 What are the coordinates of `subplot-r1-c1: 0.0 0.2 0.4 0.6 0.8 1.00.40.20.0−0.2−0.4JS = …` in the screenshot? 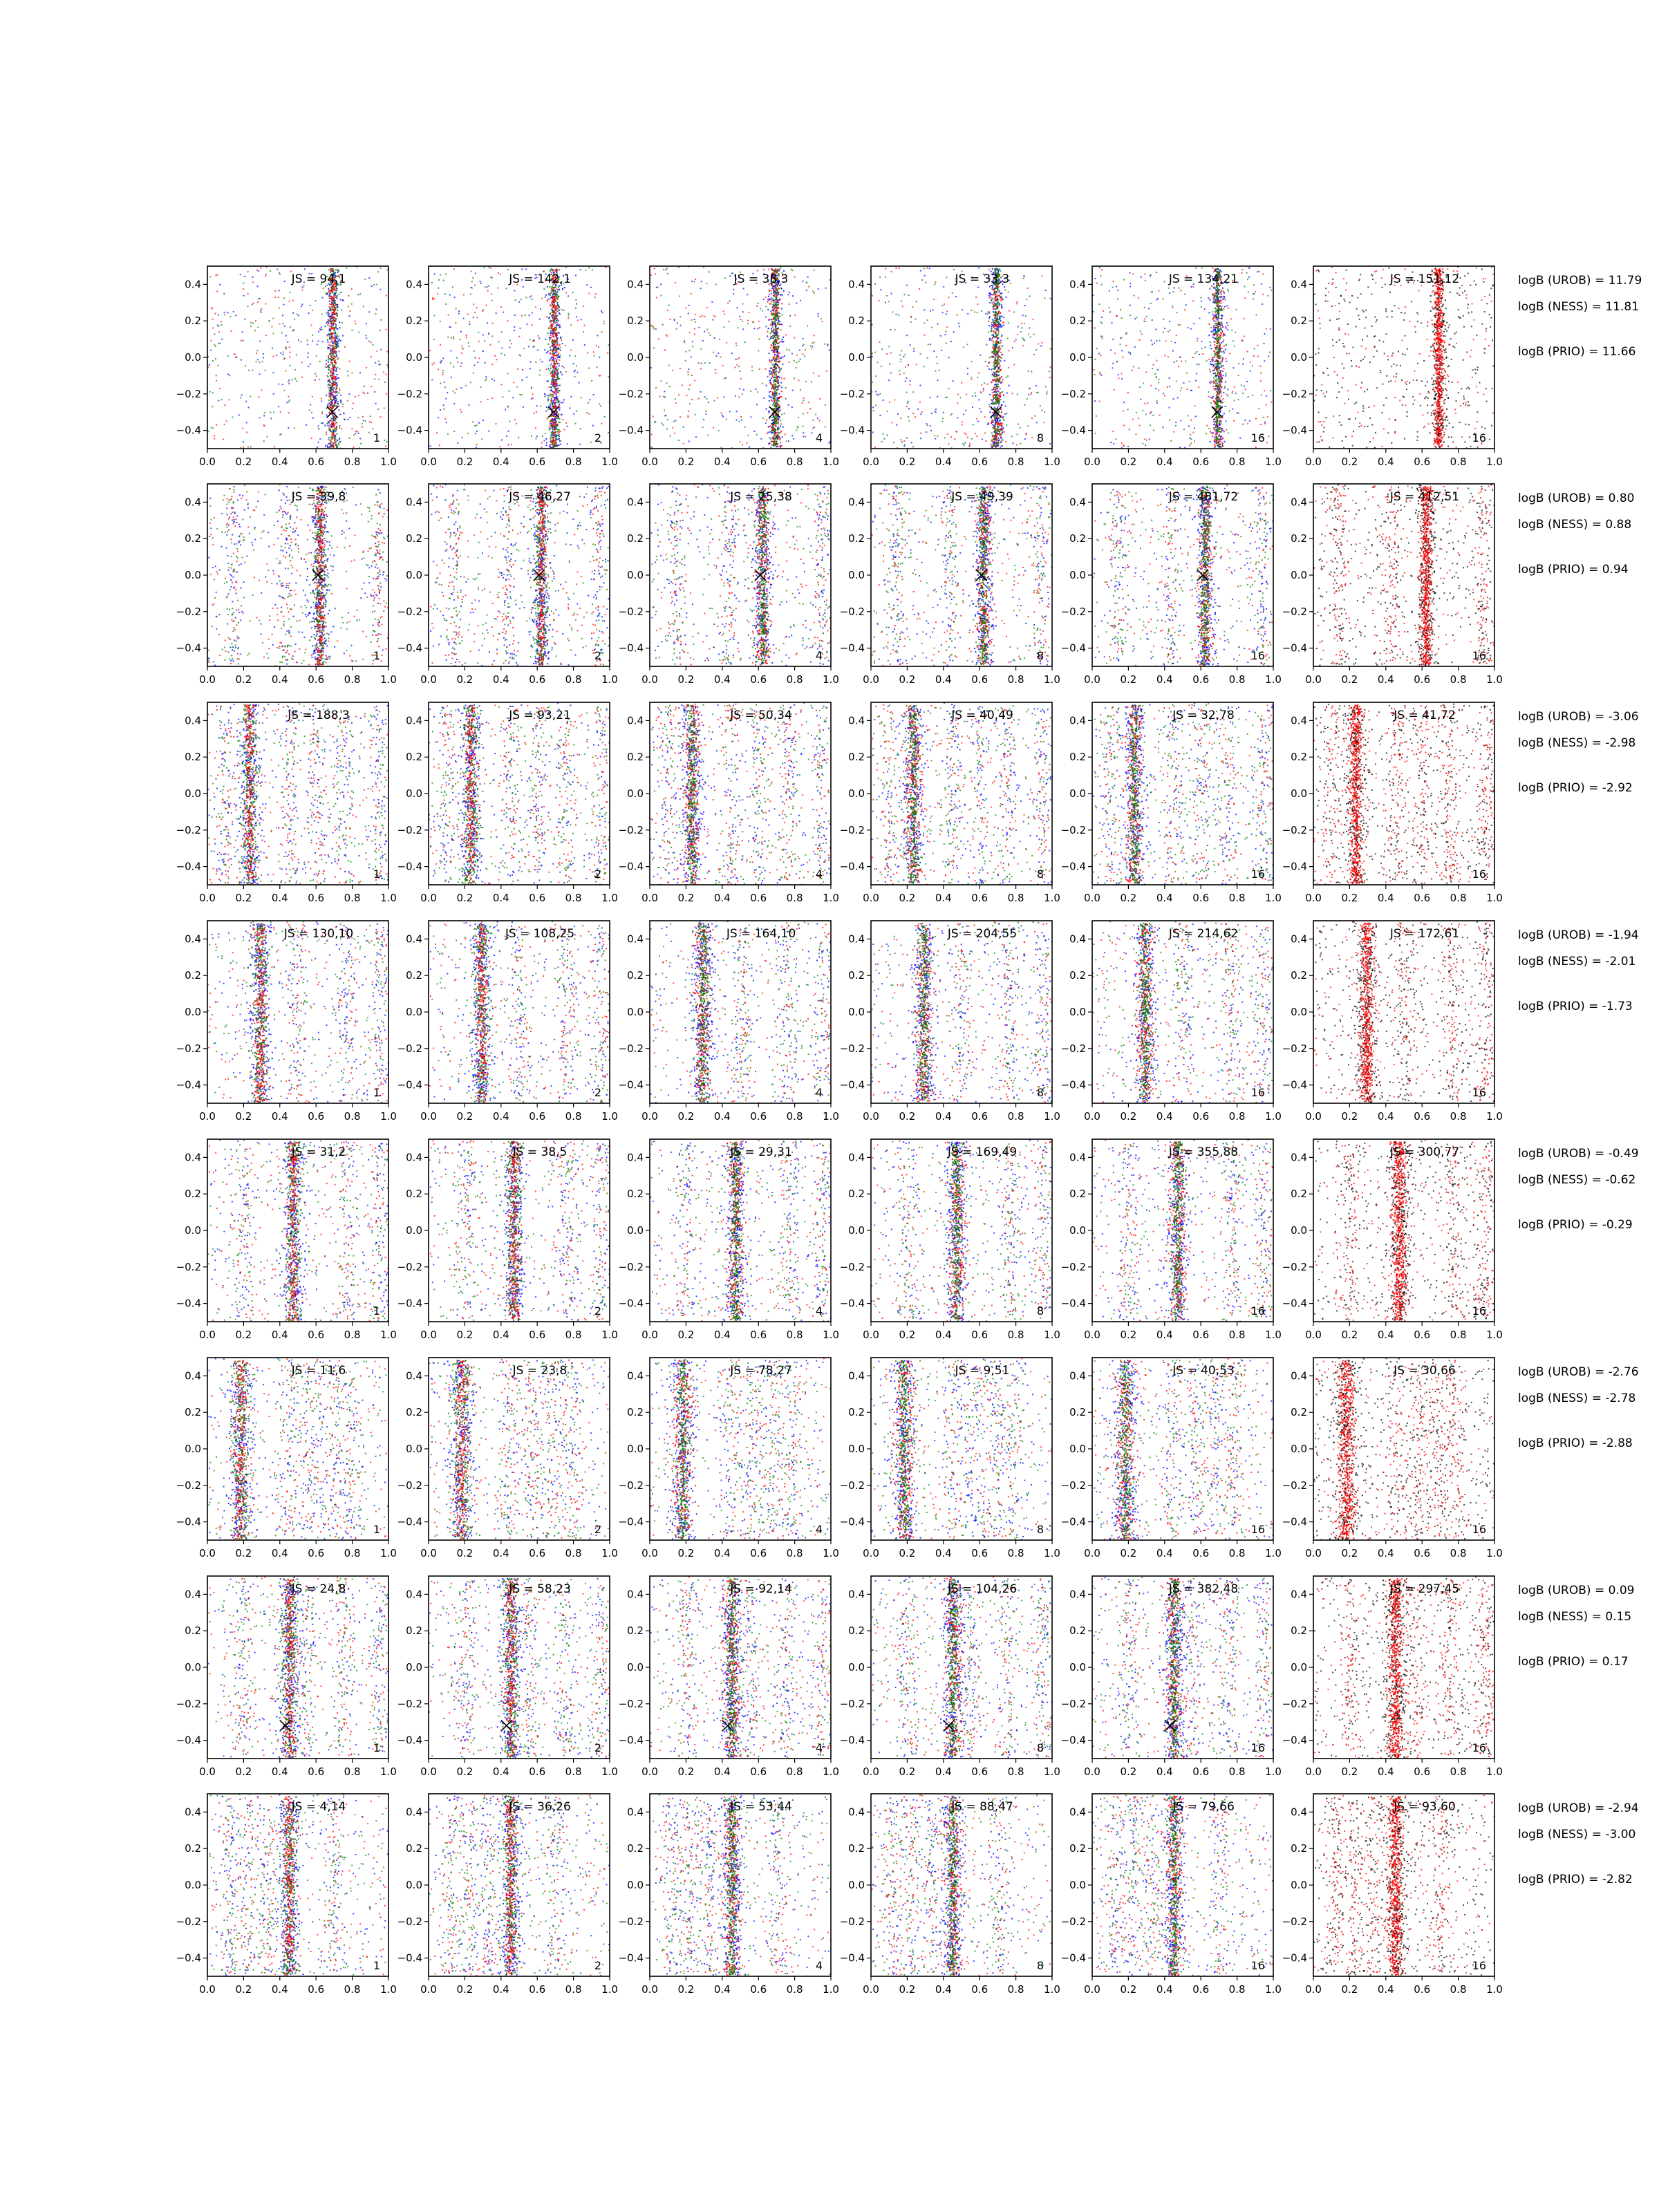 It's located at (286, 367).